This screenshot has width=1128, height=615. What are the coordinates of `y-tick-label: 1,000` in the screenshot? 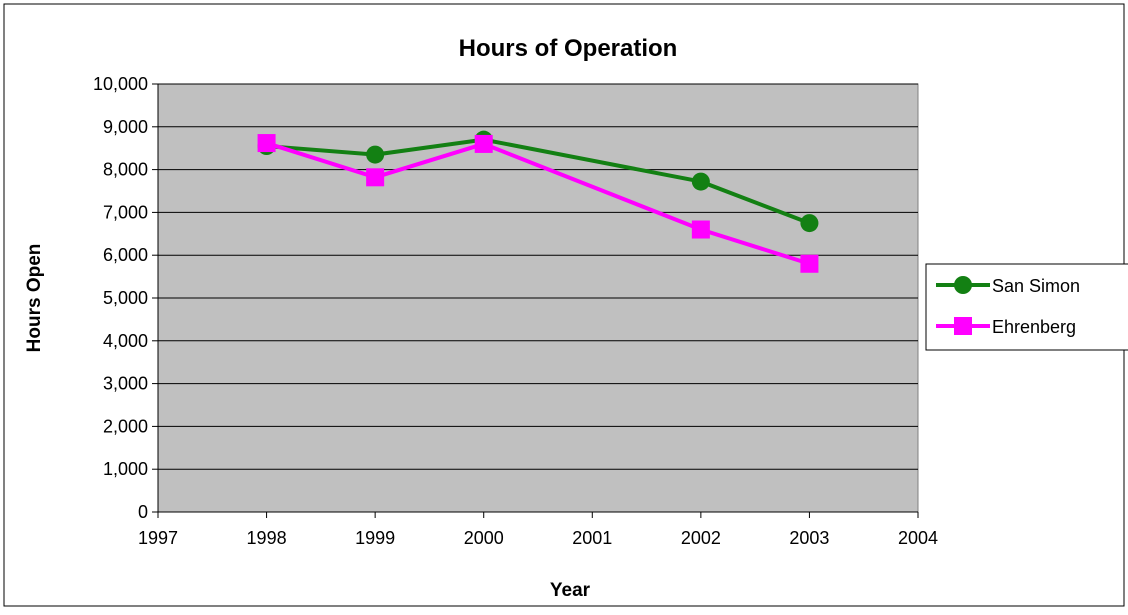 It's located at (125, 469).